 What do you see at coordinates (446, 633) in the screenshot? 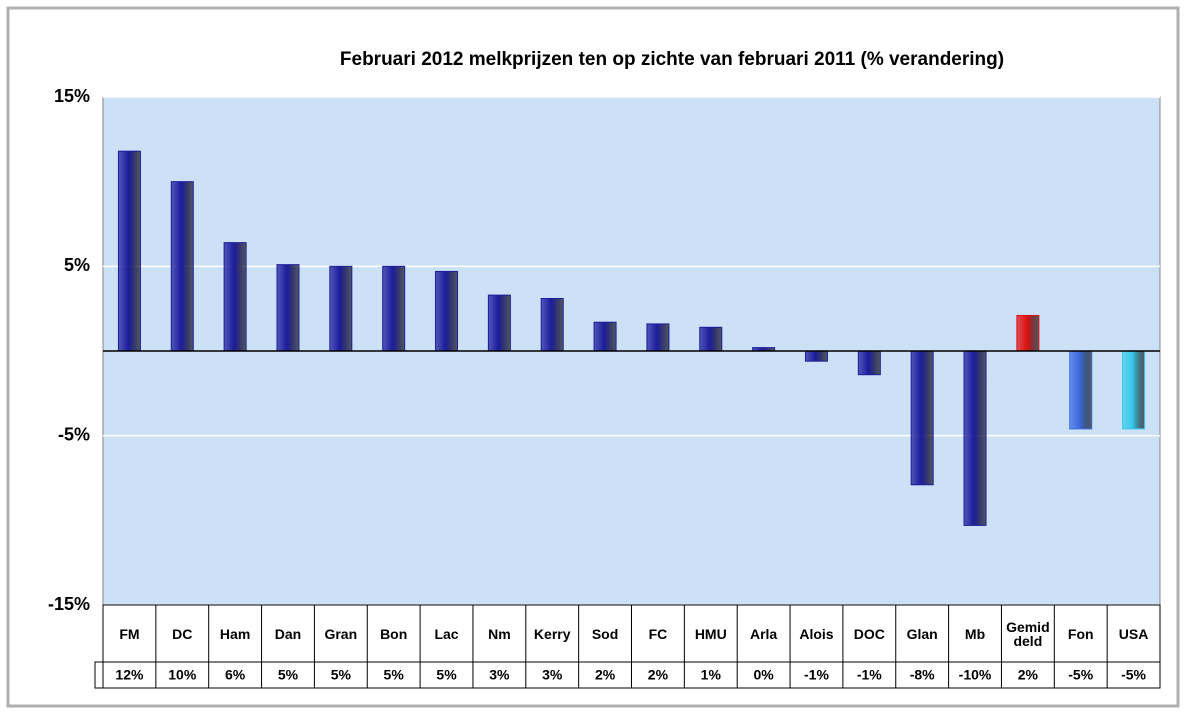
I see `x-tick-label: Lac` at bounding box center [446, 633].